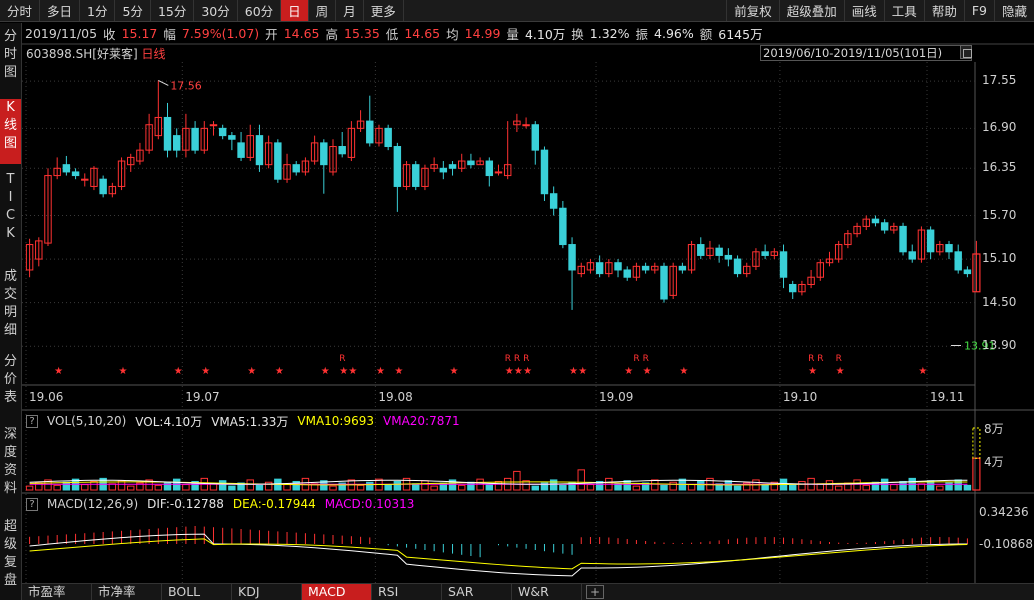 The height and width of the screenshot is (600, 1034). I want to click on price-axis-label: 15.70, so click(999, 214).